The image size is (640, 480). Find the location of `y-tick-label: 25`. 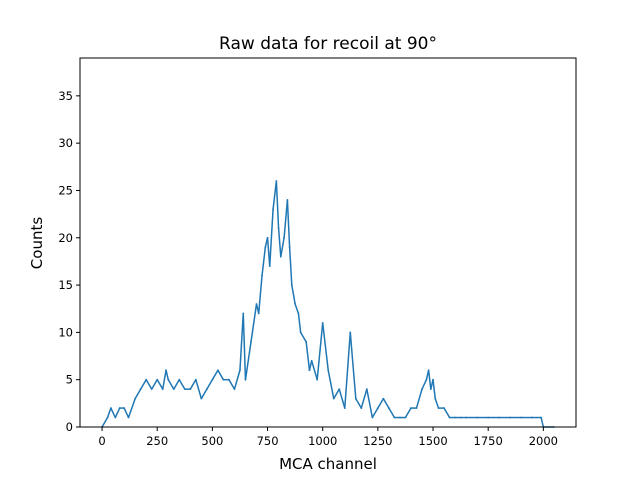

y-tick-label: 25 is located at coordinates (65, 190).